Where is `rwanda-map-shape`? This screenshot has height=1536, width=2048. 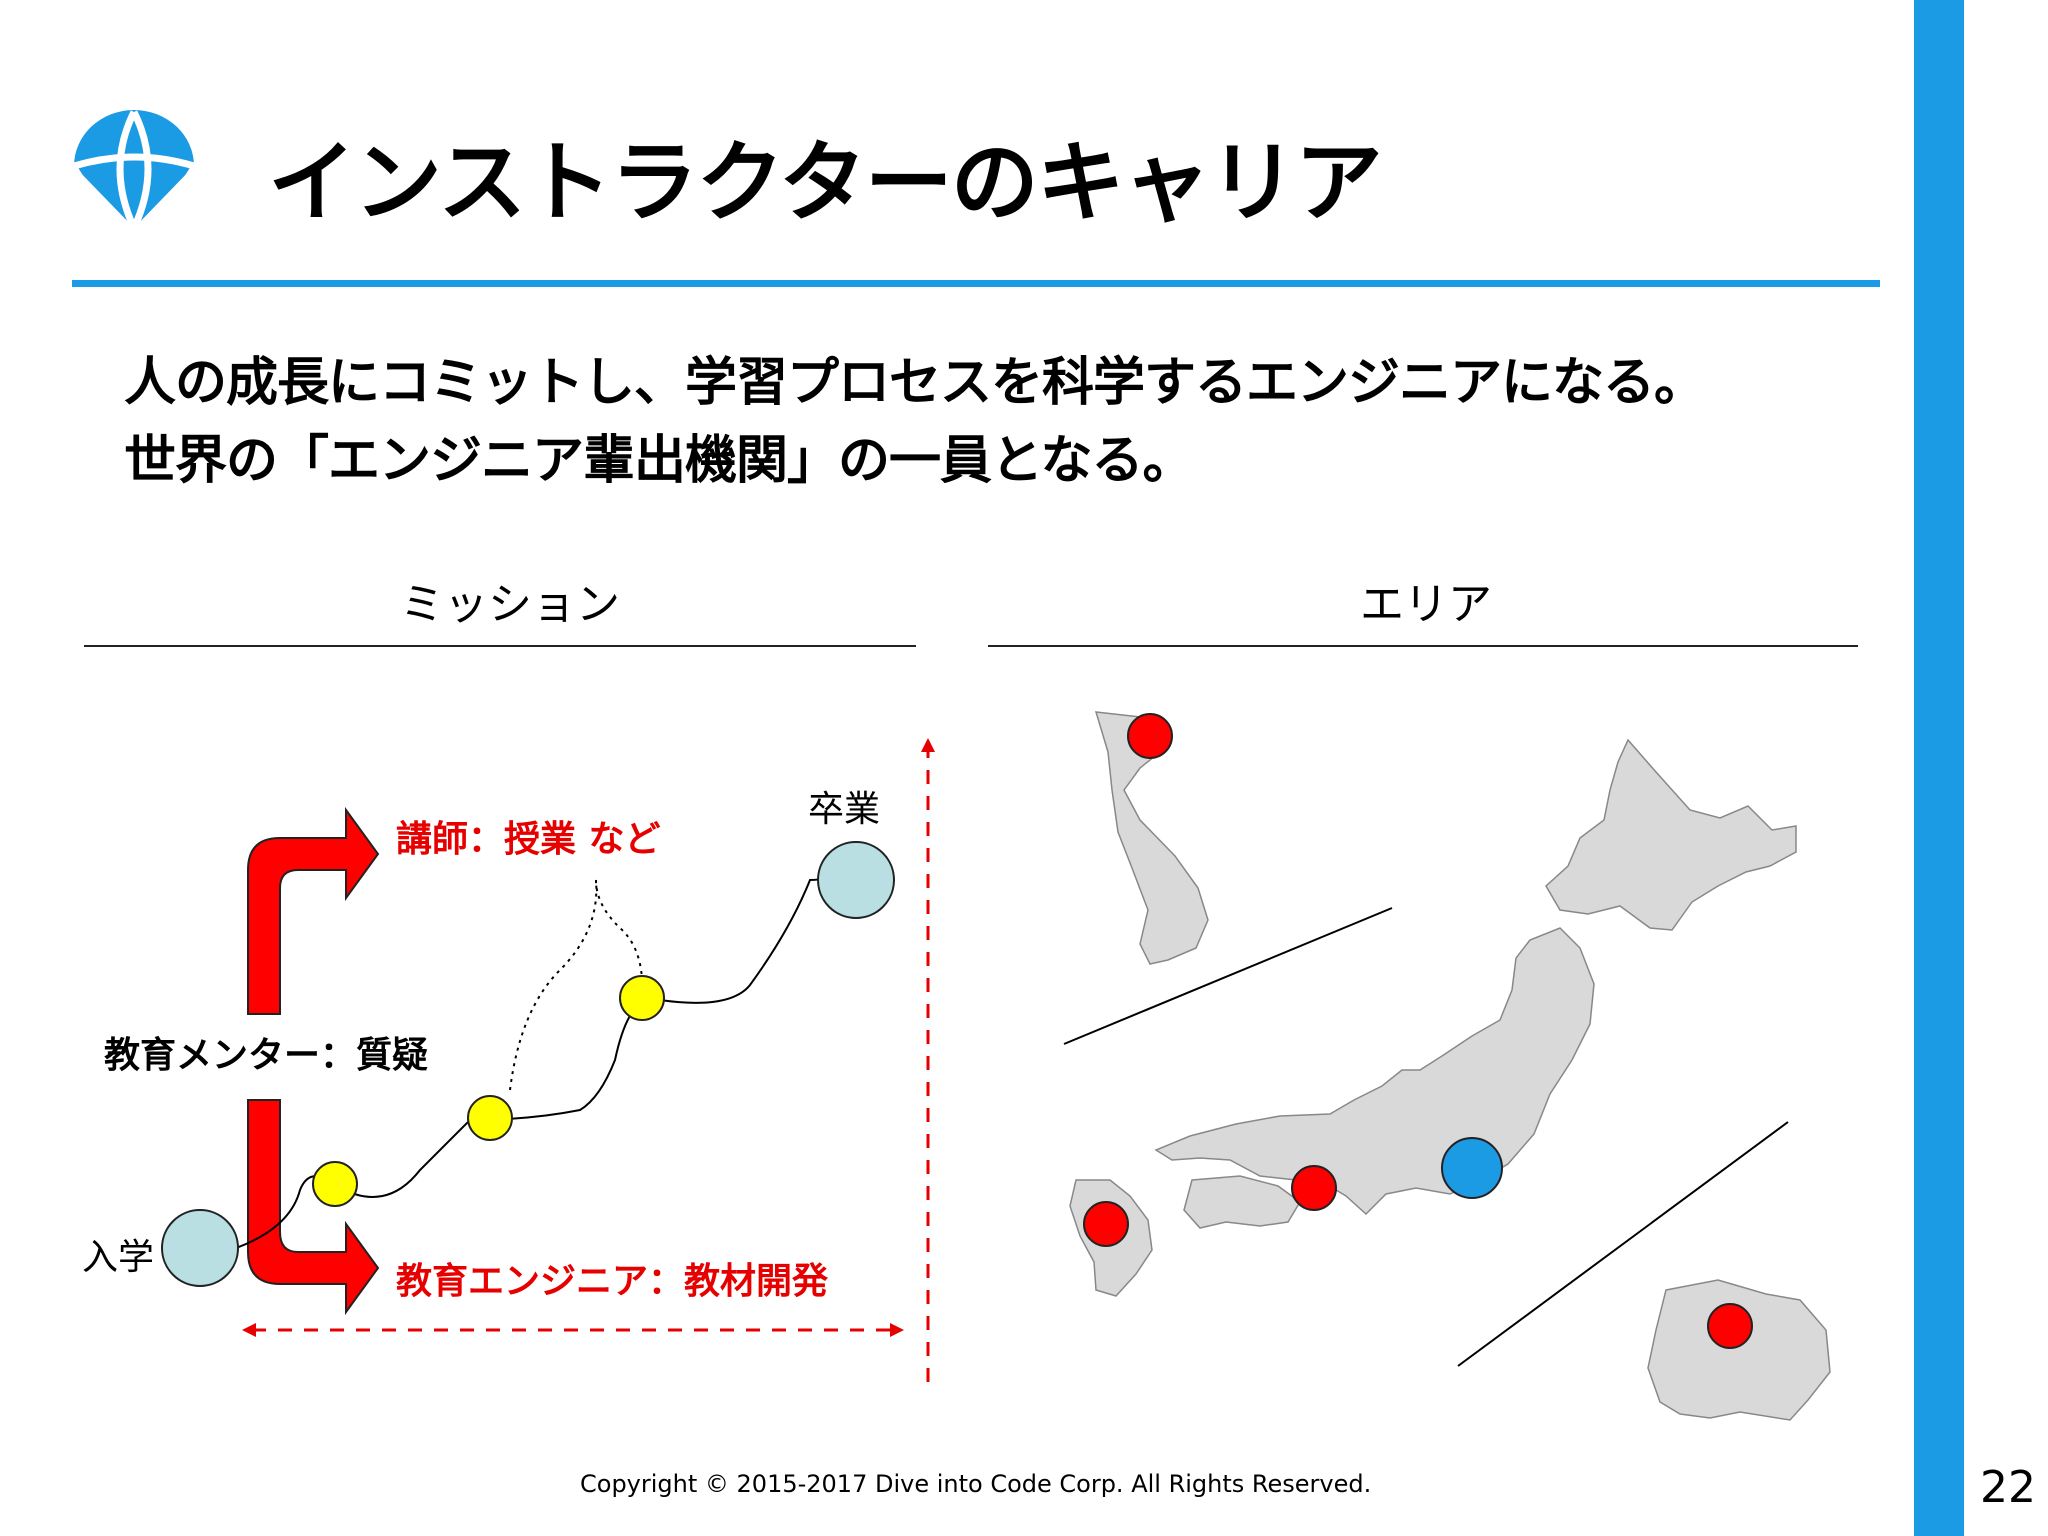 rwanda-map-shape is located at coordinates (1739, 1350).